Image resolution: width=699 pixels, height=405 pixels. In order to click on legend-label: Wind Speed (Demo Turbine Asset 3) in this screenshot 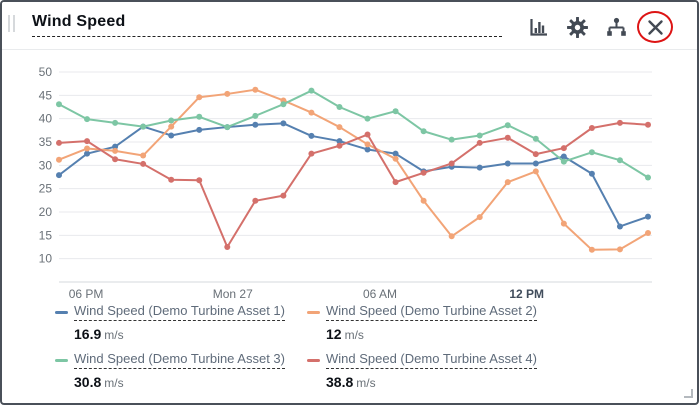, I will do `click(179, 360)`.